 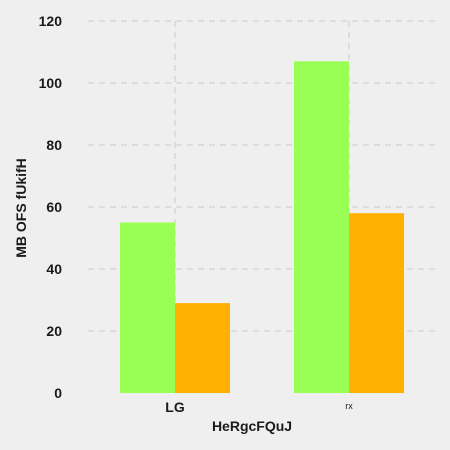 What do you see at coordinates (54, 331) in the screenshot?
I see `y-tick-label-20: 20` at bounding box center [54, 331].